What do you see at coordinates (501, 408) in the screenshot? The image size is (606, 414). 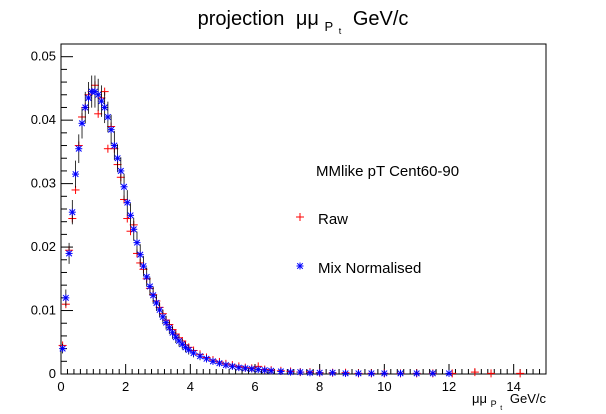 I see `xlabel-subsubscript: t` at bounding box center [501, 408].